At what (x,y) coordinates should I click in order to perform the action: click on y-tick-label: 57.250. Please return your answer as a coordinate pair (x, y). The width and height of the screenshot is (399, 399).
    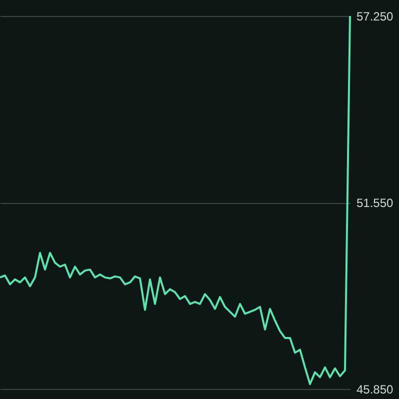
    Looking at the image, I should click on (375, 17).